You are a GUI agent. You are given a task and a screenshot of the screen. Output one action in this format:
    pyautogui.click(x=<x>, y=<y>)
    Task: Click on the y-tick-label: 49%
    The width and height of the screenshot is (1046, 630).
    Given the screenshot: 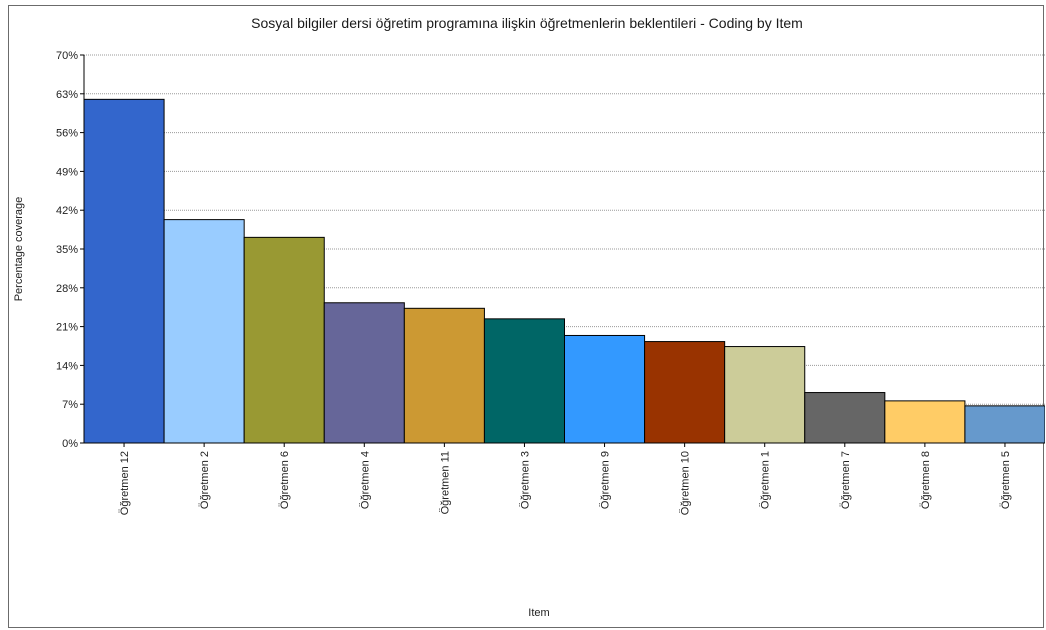 What is the action you would take?
    pyautogui.click(x=67, y=172)
    